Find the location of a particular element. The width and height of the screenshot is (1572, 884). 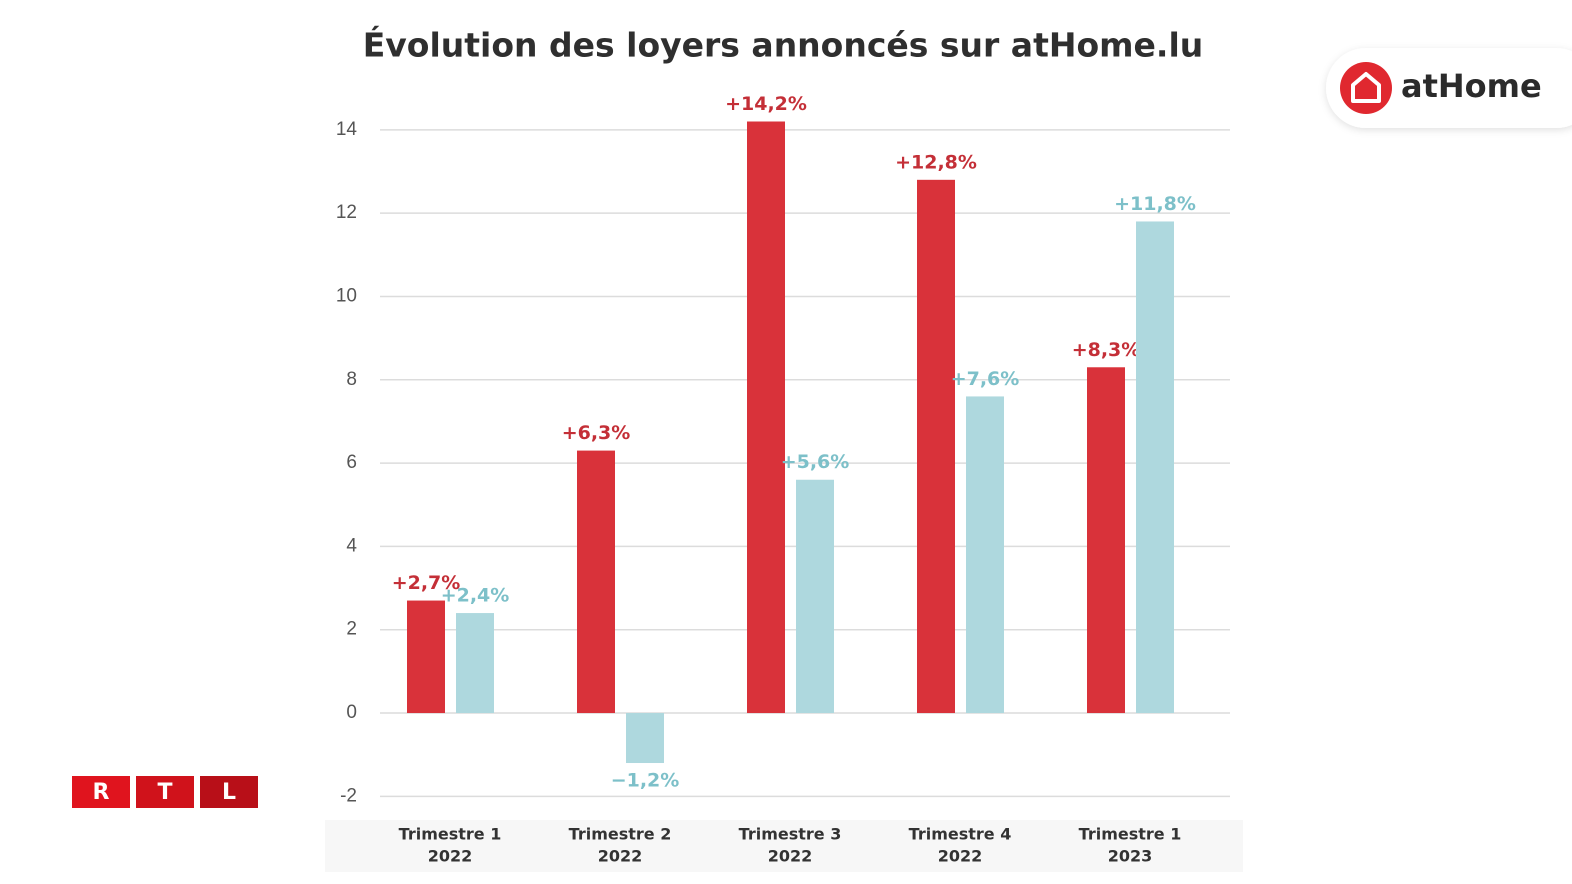

y-tick-label: 0 is located at coordinates (351, 712).